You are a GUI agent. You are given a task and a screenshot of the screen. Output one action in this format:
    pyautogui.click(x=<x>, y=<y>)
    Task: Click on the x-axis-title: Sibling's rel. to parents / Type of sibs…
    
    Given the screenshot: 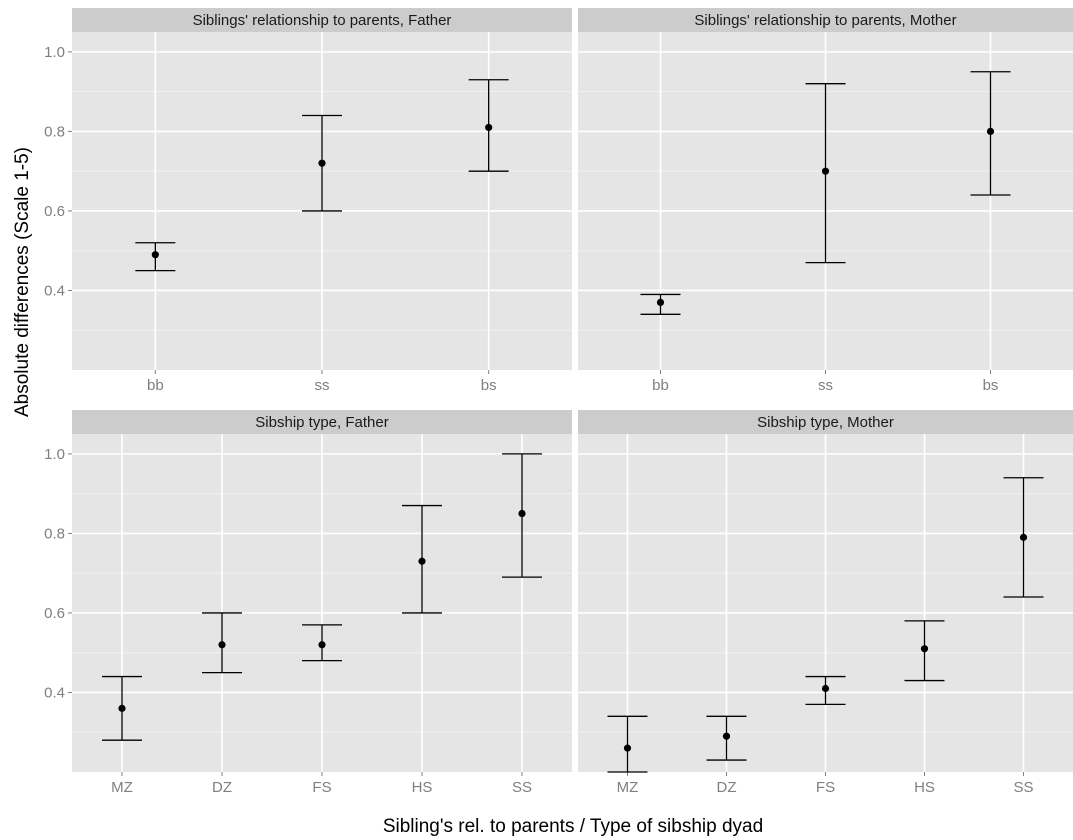 What is the action you would take?
    pyautogui.click(x=573, y=826)
    